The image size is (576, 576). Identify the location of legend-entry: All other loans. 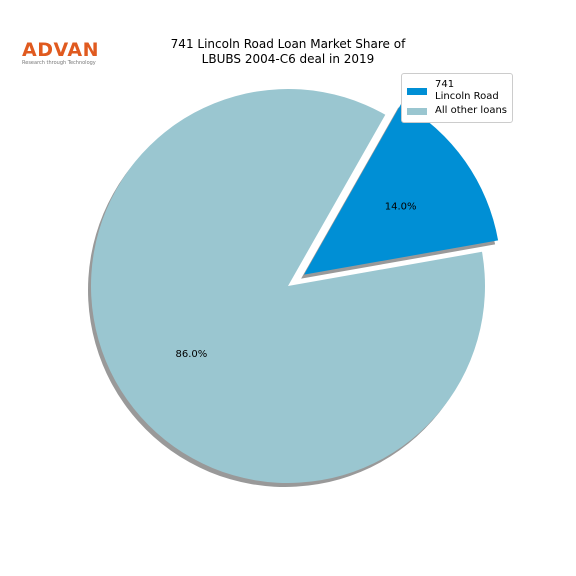
(457, 111).